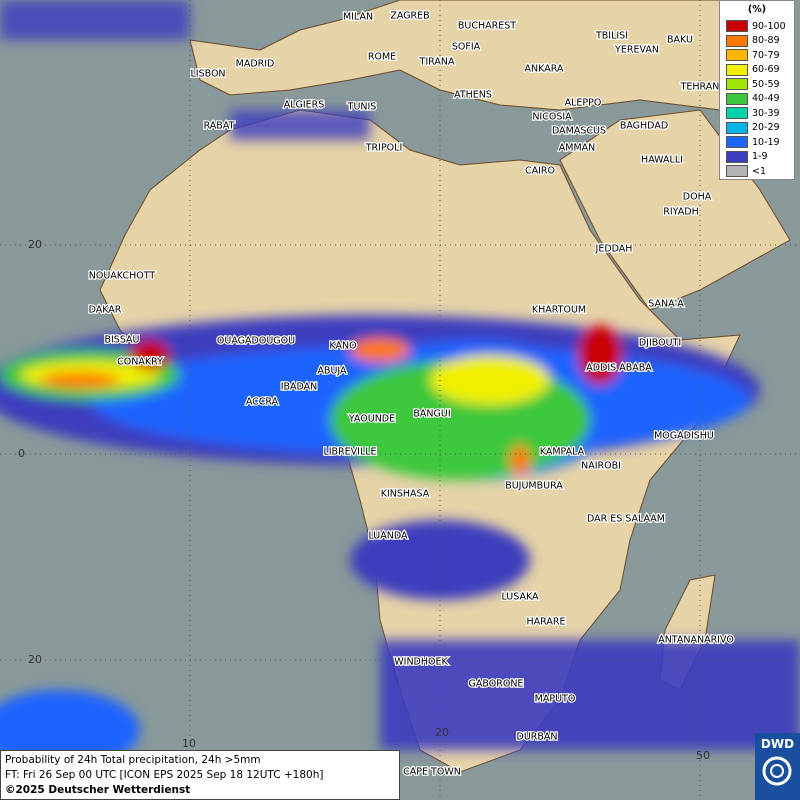  Describe the element at coordinates (409, 16) in the screenshot. I see `city-label: ZAGREB` at that location.